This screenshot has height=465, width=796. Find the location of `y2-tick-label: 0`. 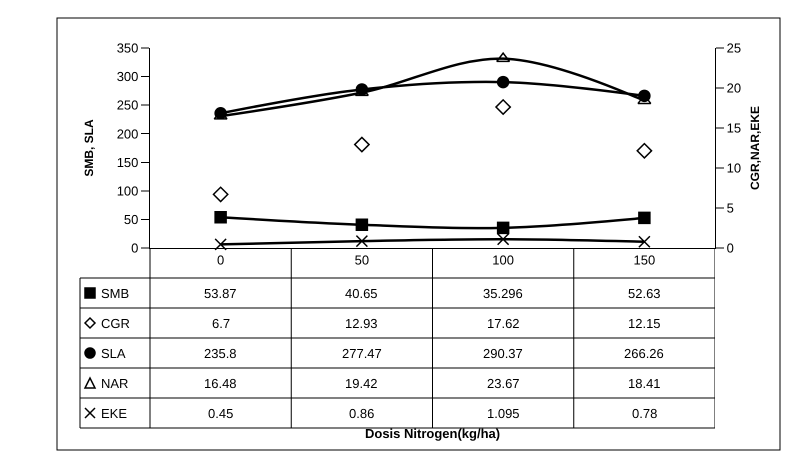

y2-tick-label: 0 is located at coordinates (730, 248).